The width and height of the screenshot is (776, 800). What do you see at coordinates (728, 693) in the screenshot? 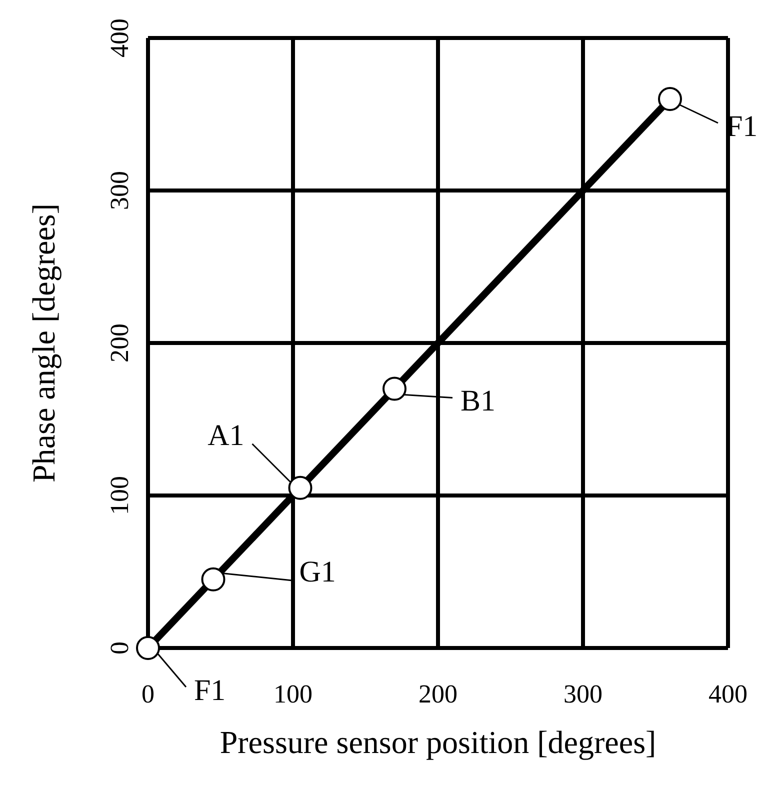
I see `x-tick-label: 400` at bounding box center [728, 693].